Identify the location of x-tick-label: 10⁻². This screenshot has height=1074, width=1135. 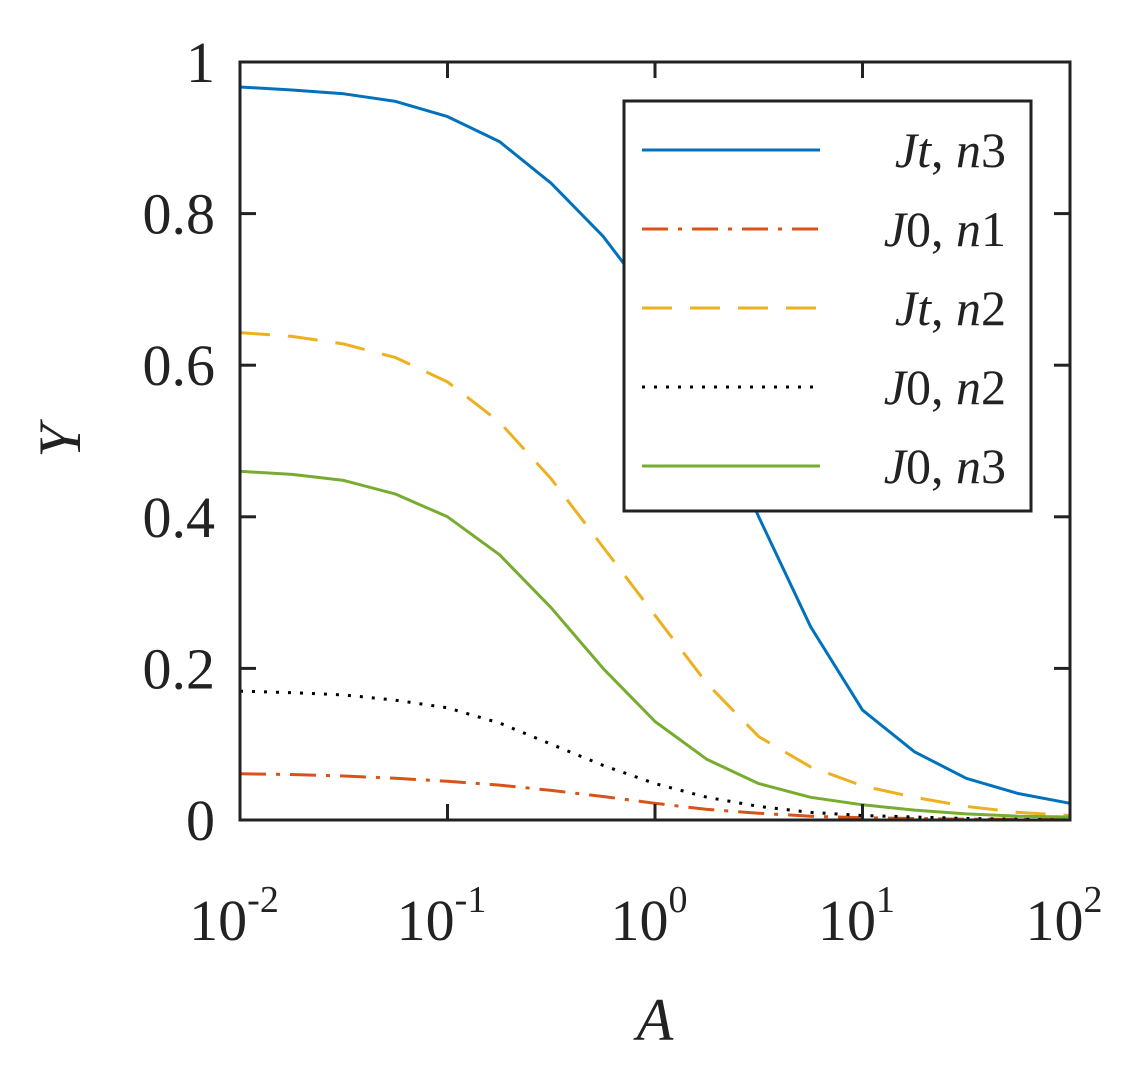
(234, 916).